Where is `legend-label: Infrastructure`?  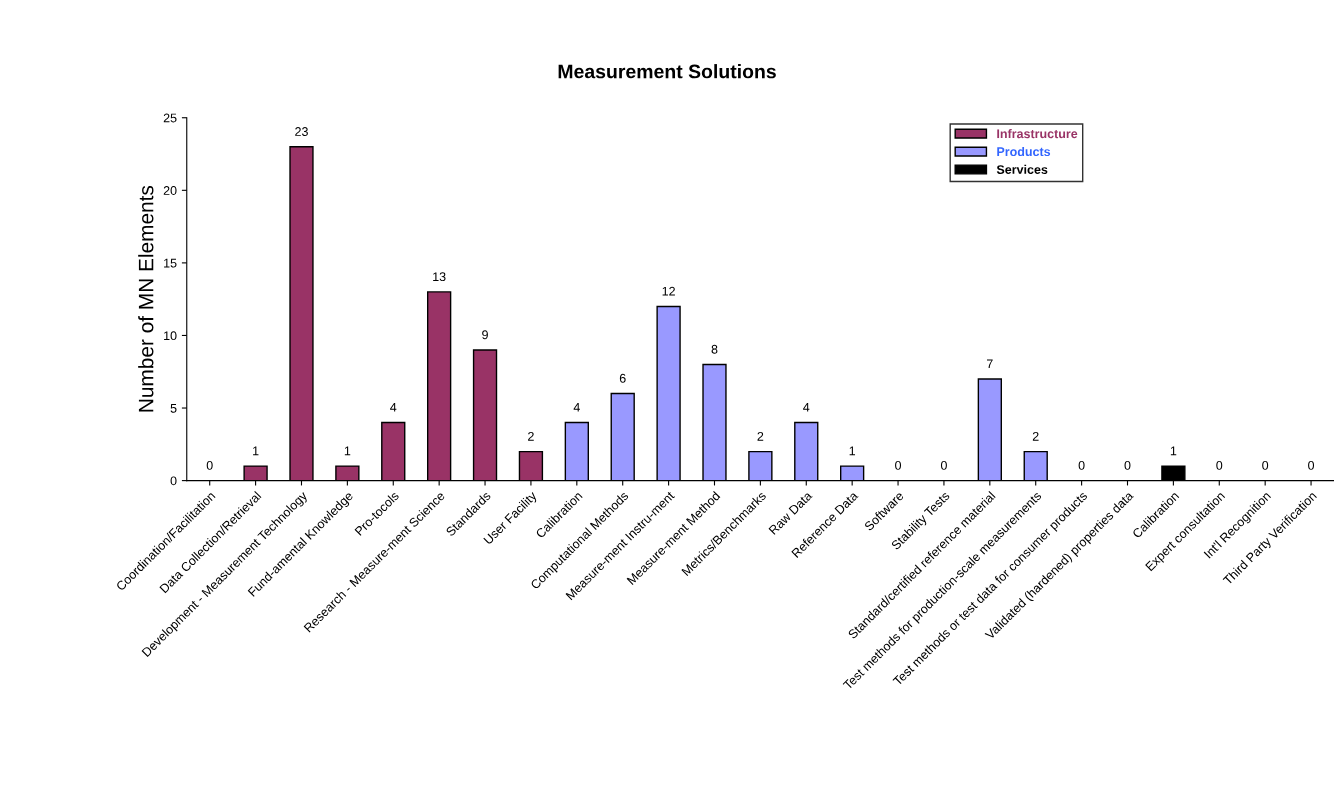 legend-label: Infrastructure is located at coordinates (1037, 134).